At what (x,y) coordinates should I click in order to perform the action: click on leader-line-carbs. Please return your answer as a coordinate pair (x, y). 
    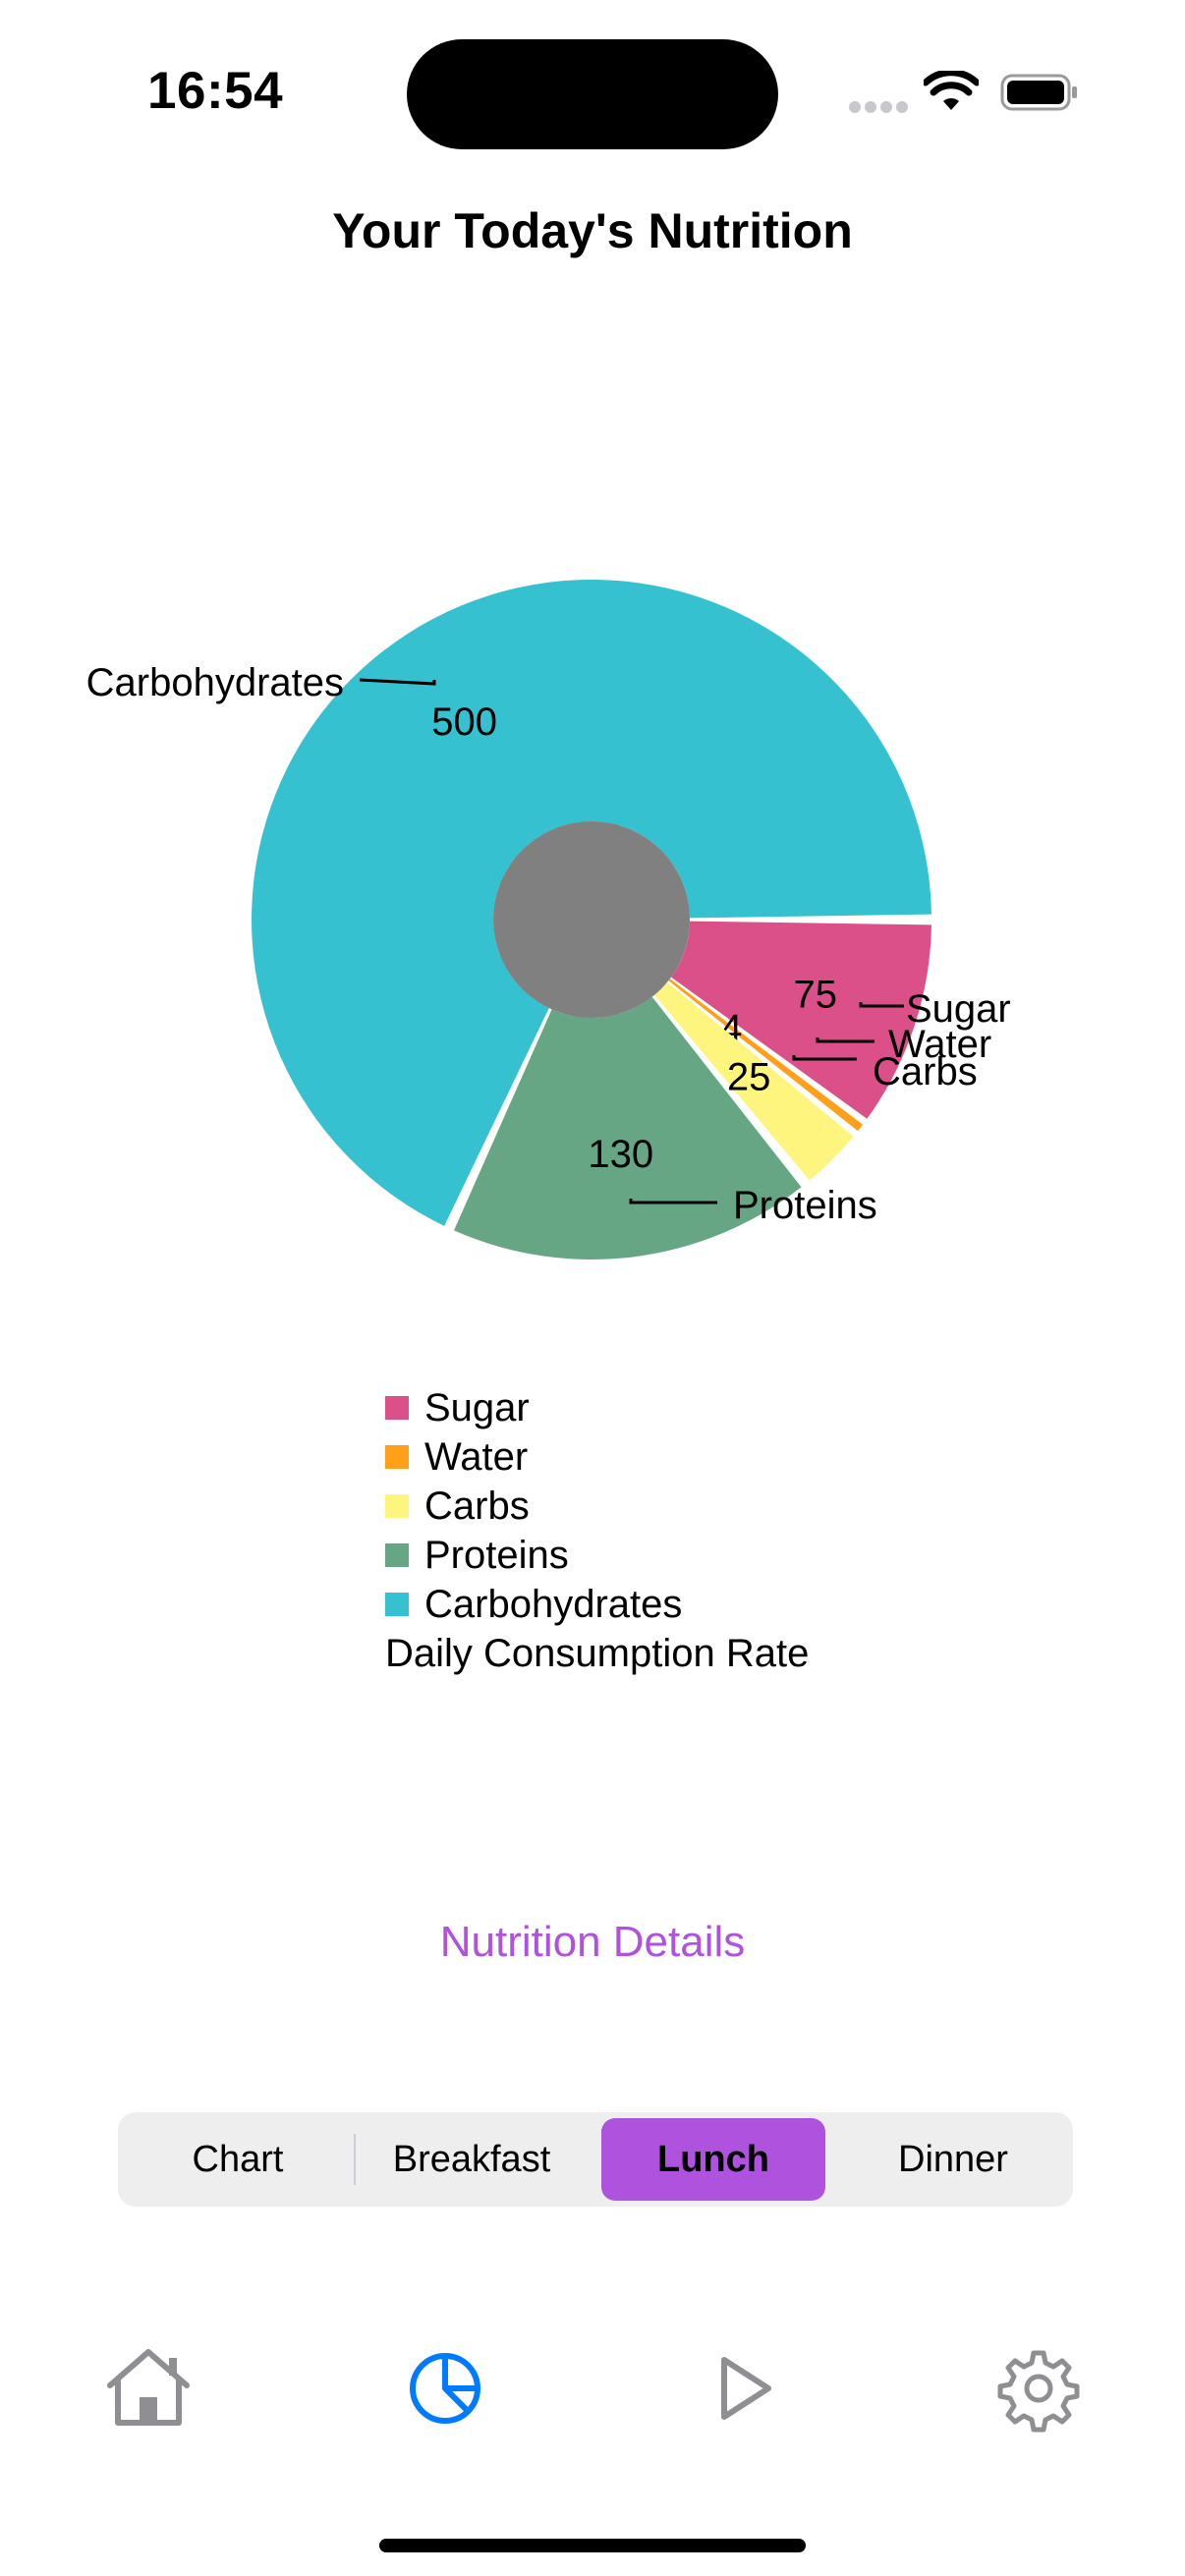
    Looking at the image, I should click on (825, 1058).